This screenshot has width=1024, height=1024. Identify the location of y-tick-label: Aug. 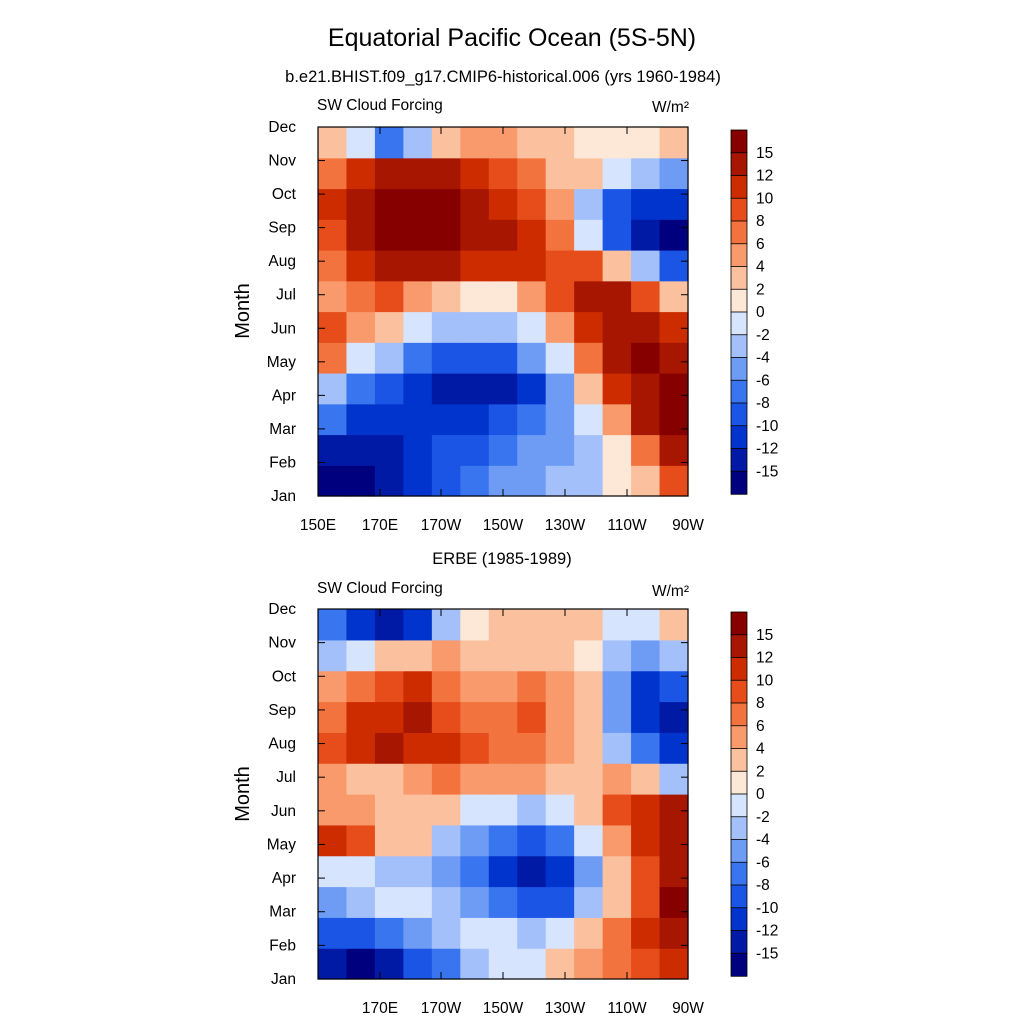
(282, 744).